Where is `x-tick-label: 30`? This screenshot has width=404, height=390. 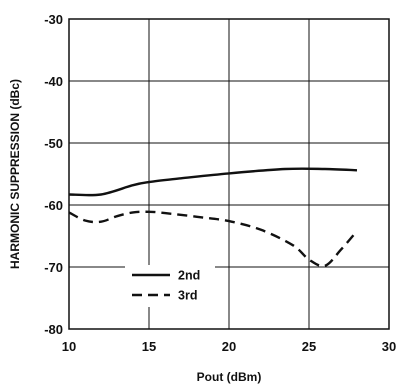 x-tick-label: 30 is located at coordinates (389, 346).